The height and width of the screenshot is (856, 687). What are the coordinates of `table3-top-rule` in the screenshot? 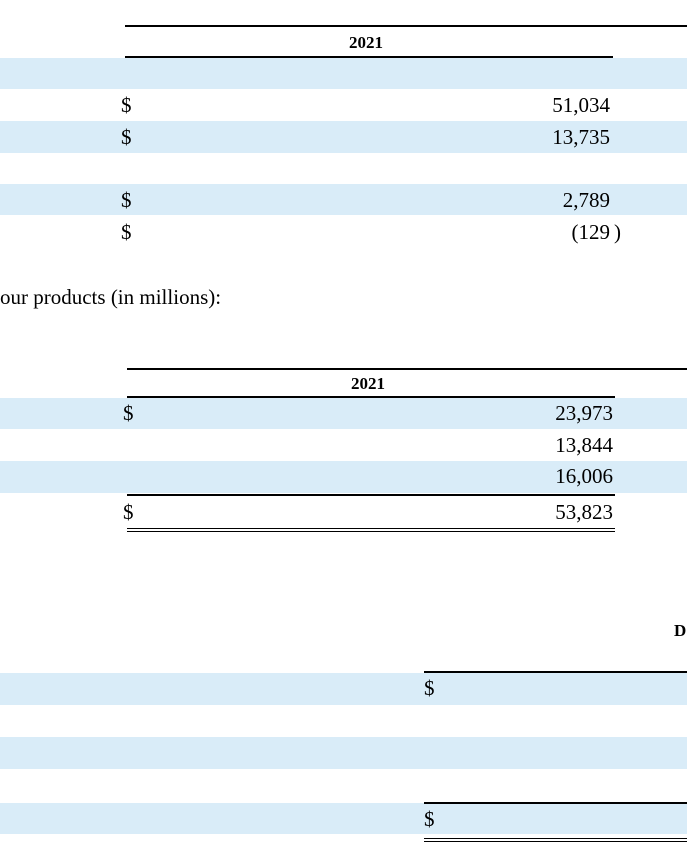 It's located at (555, 672).